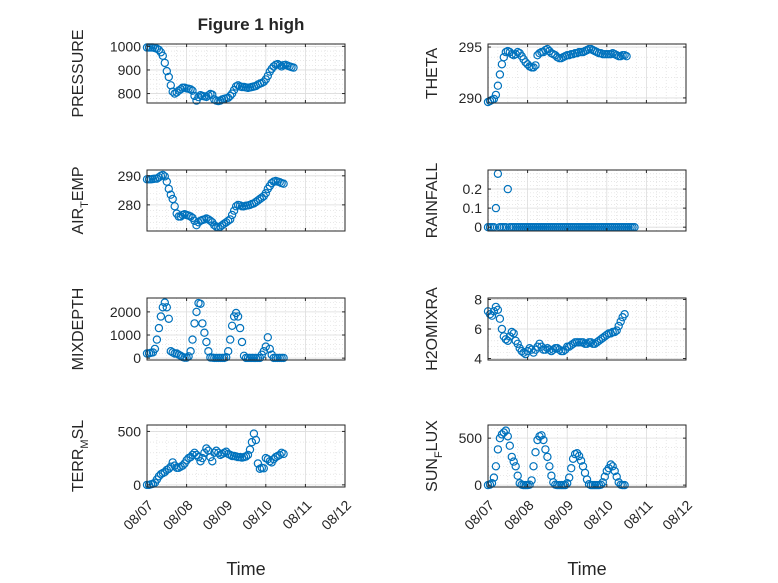 The image size is (778, 583). I want to click on y-tick-label: 8, so click(478, 299).